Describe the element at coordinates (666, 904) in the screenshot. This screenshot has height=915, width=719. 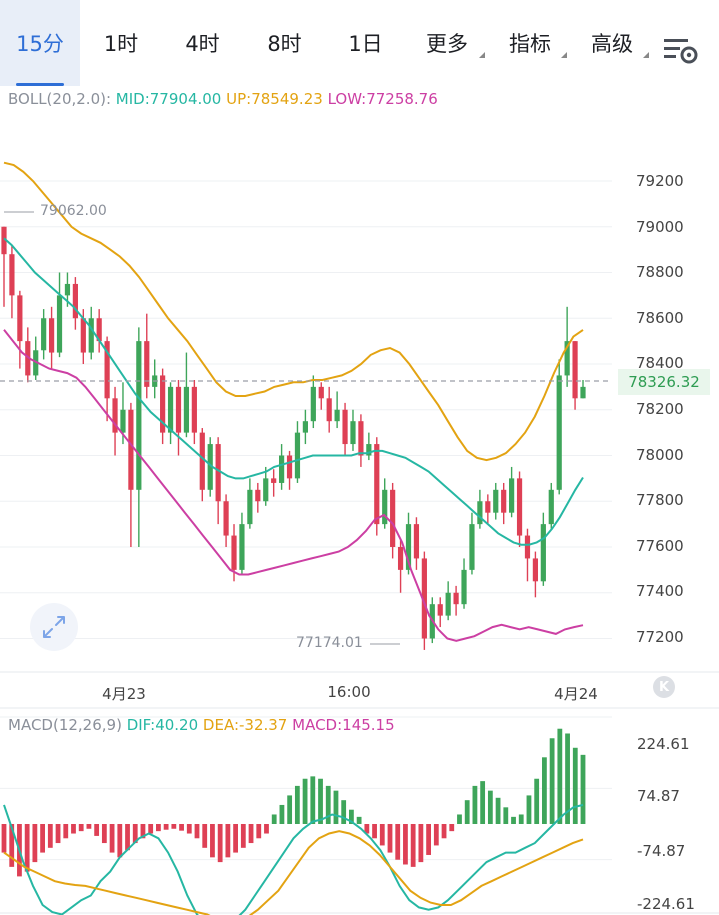
I see `macd-tick: -224.61` at that location.